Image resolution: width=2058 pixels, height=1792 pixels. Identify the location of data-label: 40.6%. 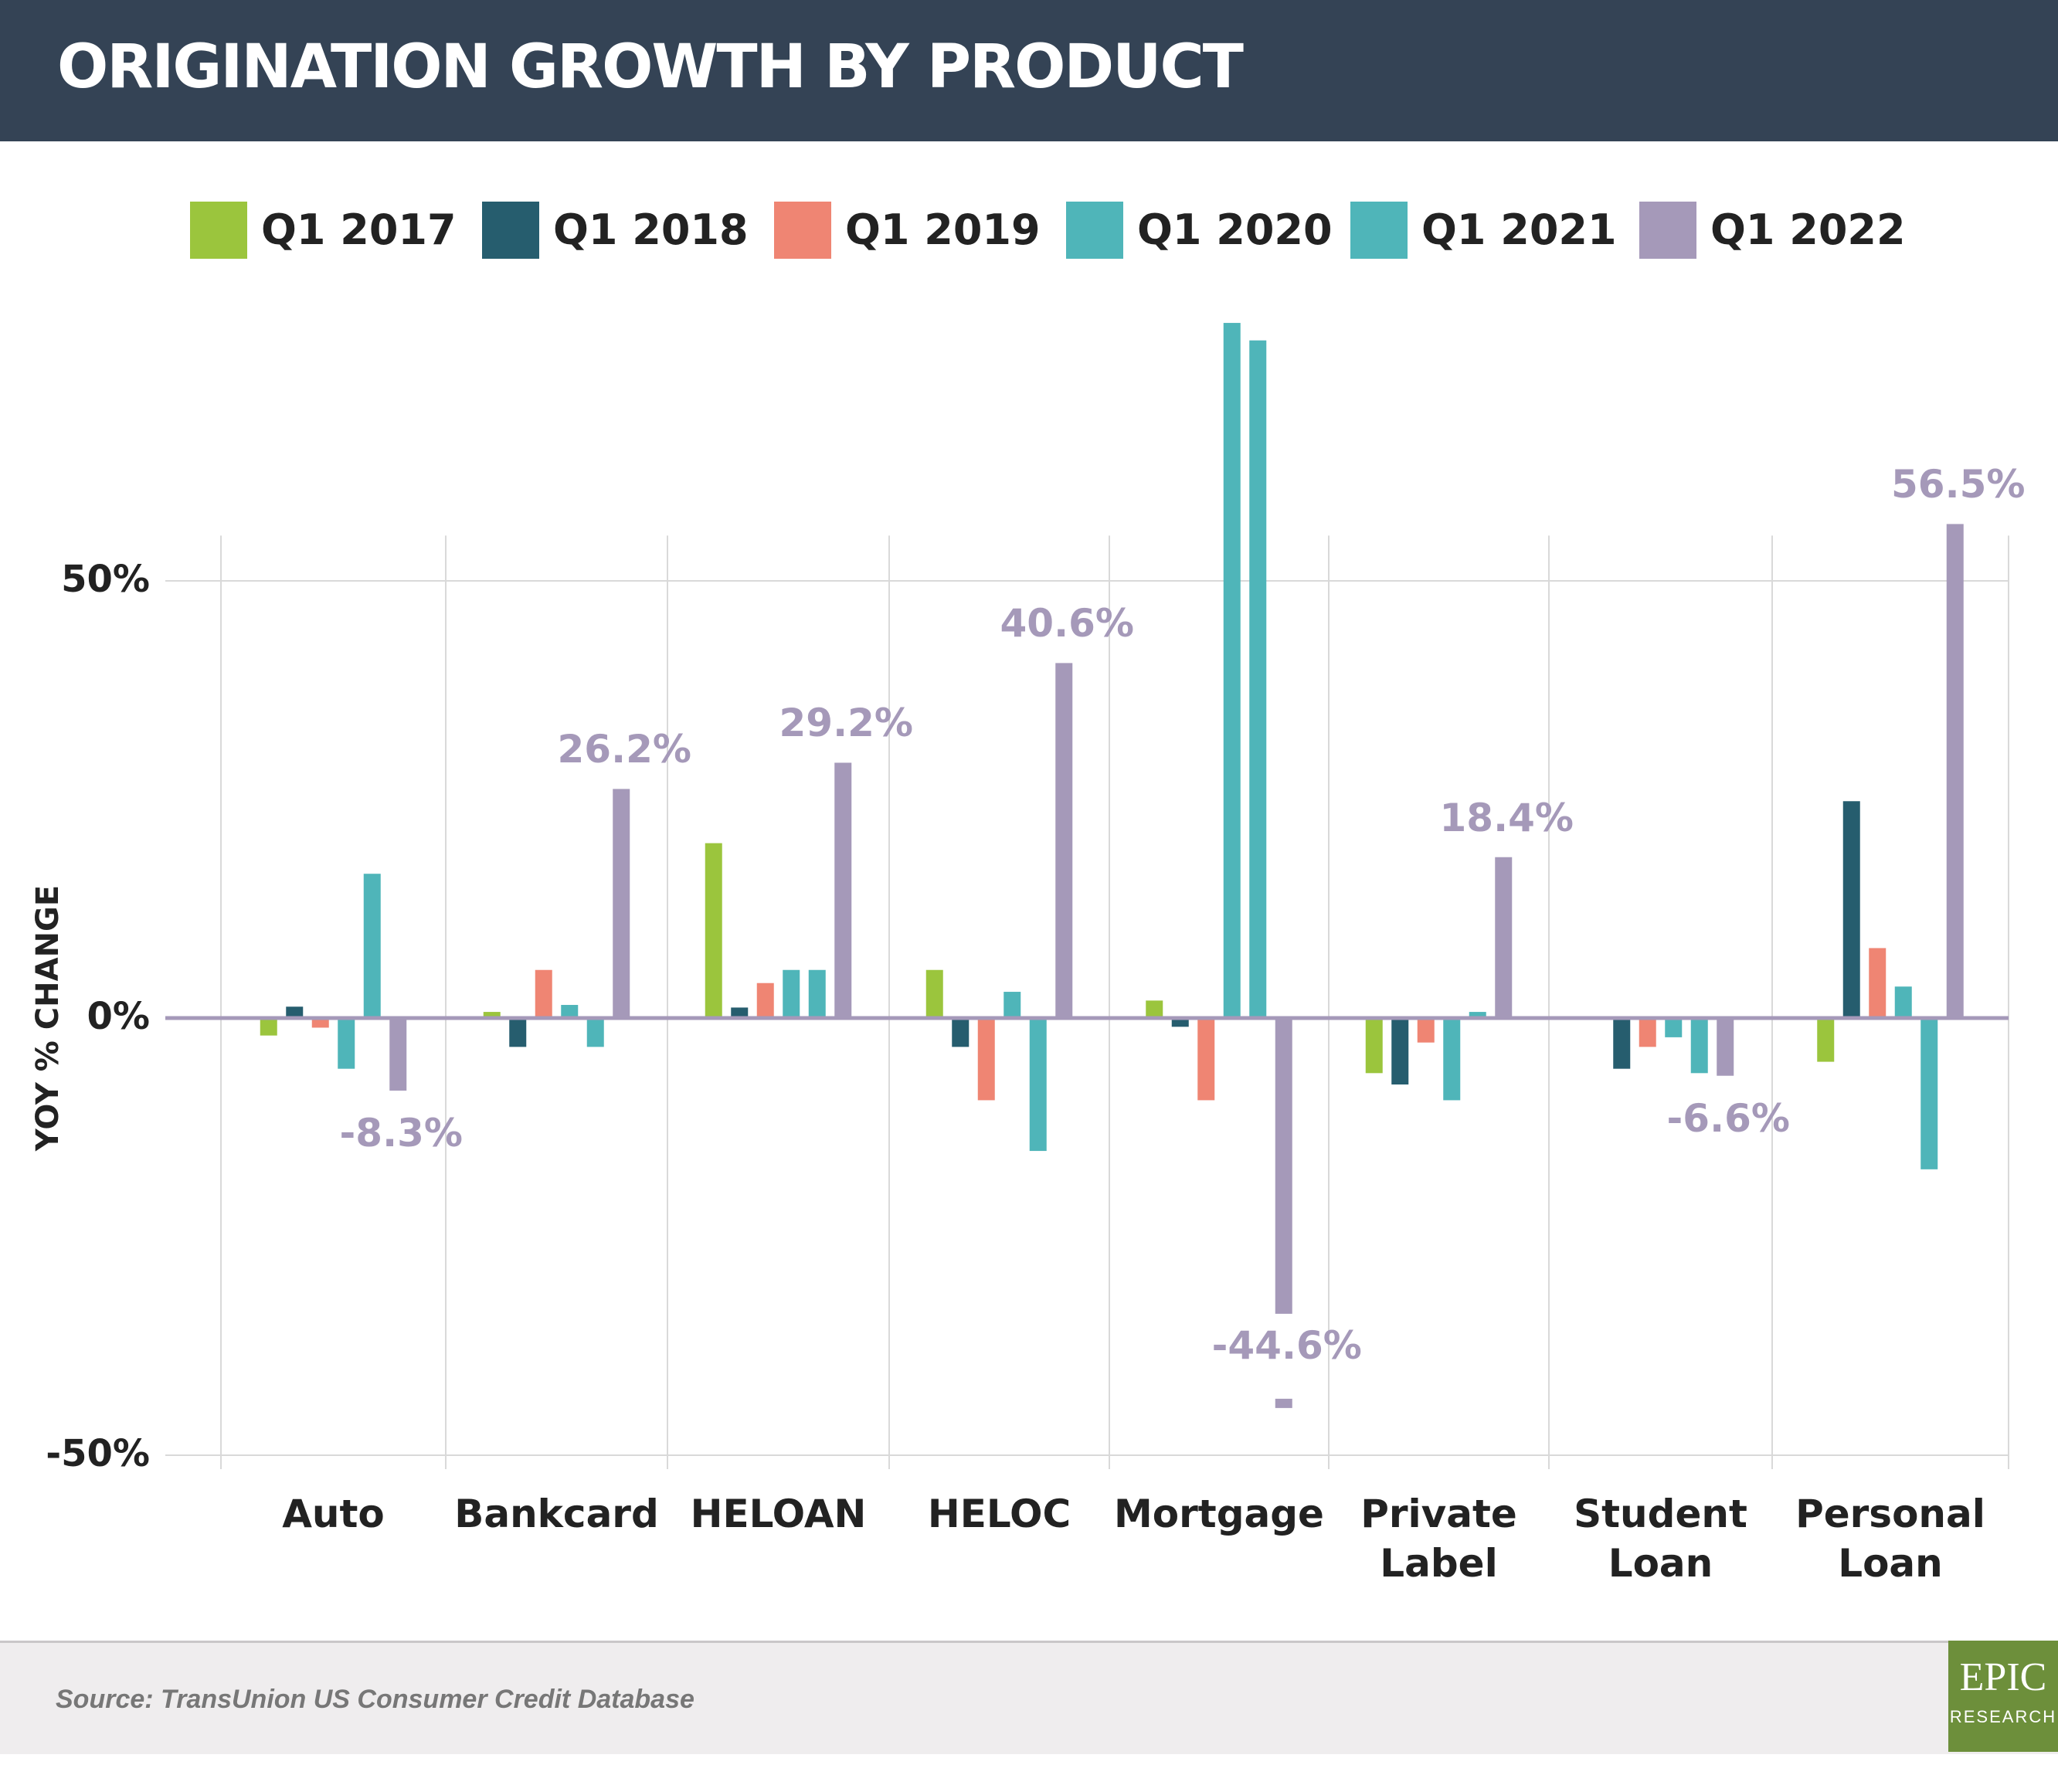
(1067, 624).